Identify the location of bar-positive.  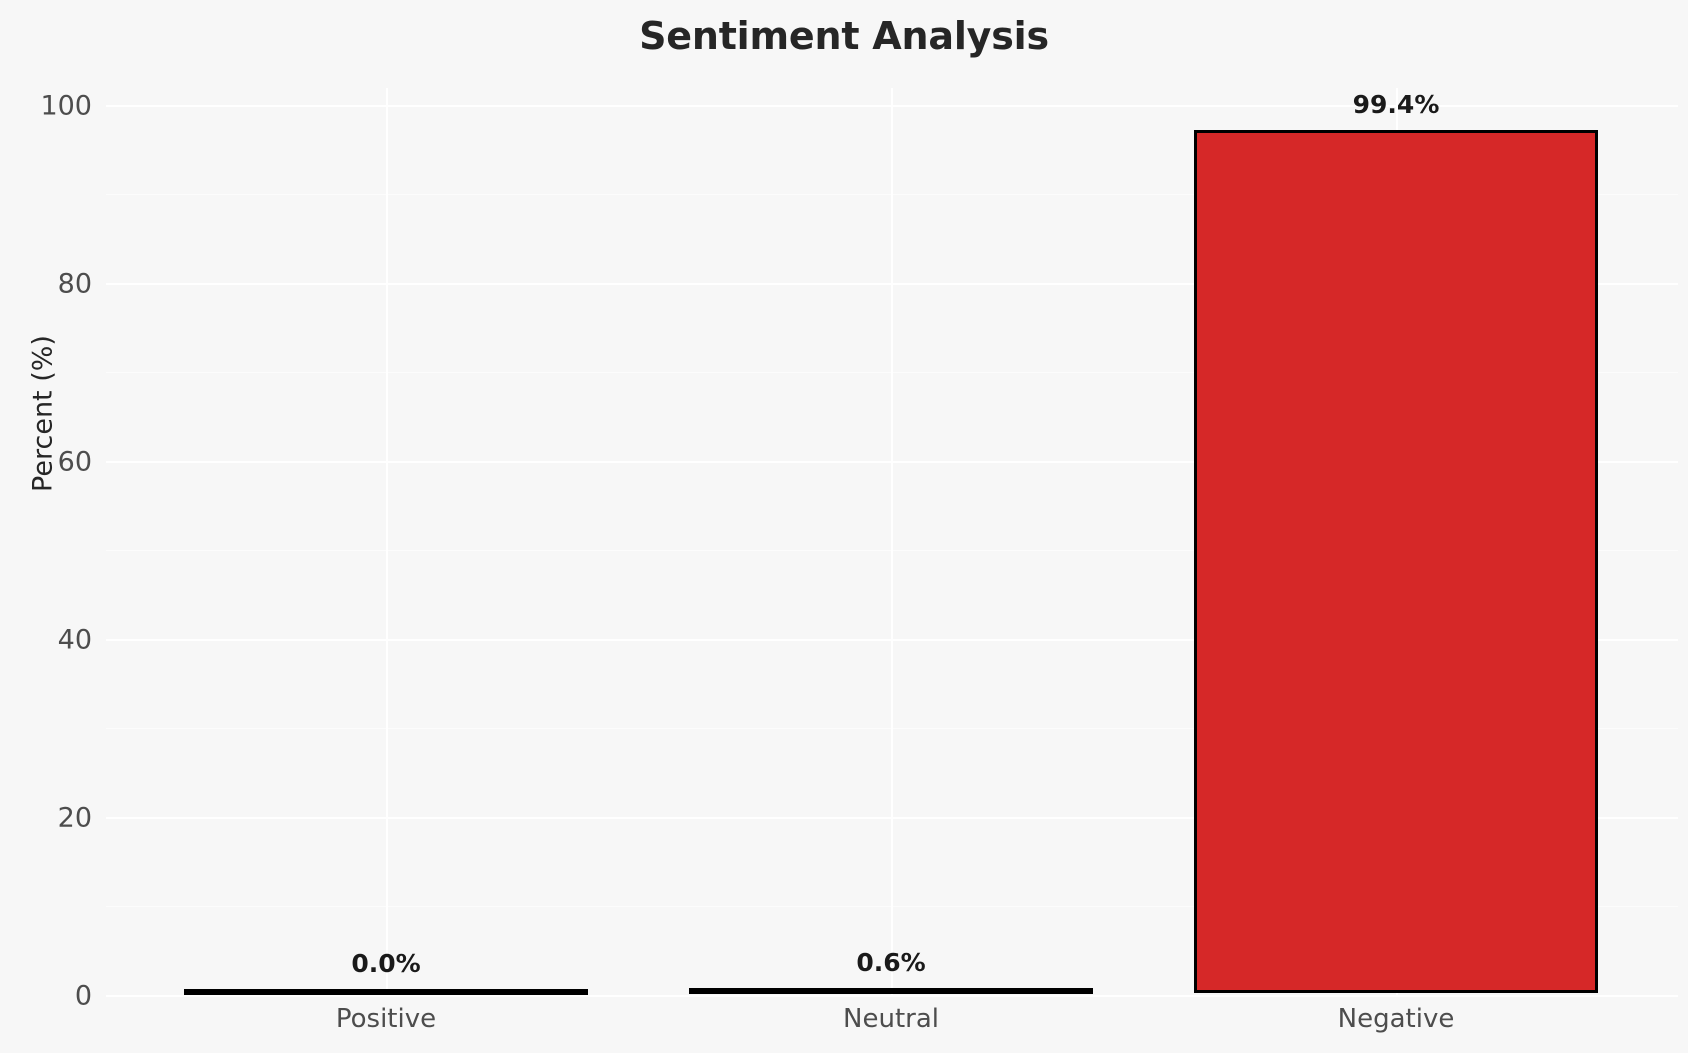
(386, 992).